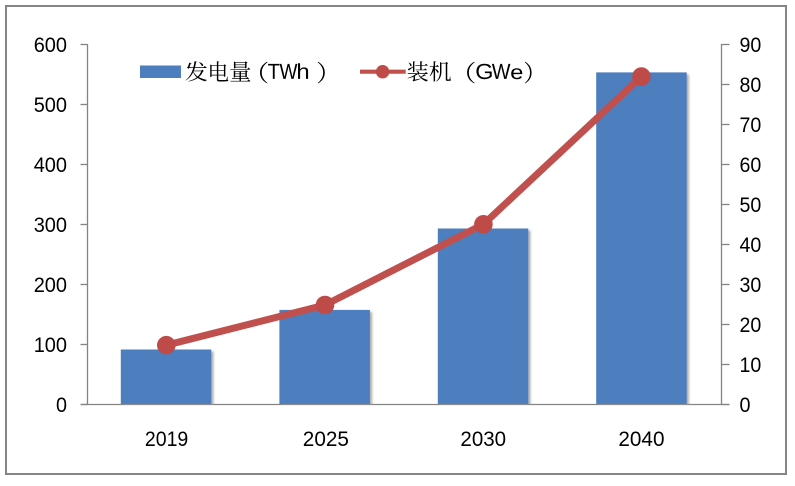  Describe the element at coordinates (50, 165) in the screenshot. I see `svg-text: 400` at that location.